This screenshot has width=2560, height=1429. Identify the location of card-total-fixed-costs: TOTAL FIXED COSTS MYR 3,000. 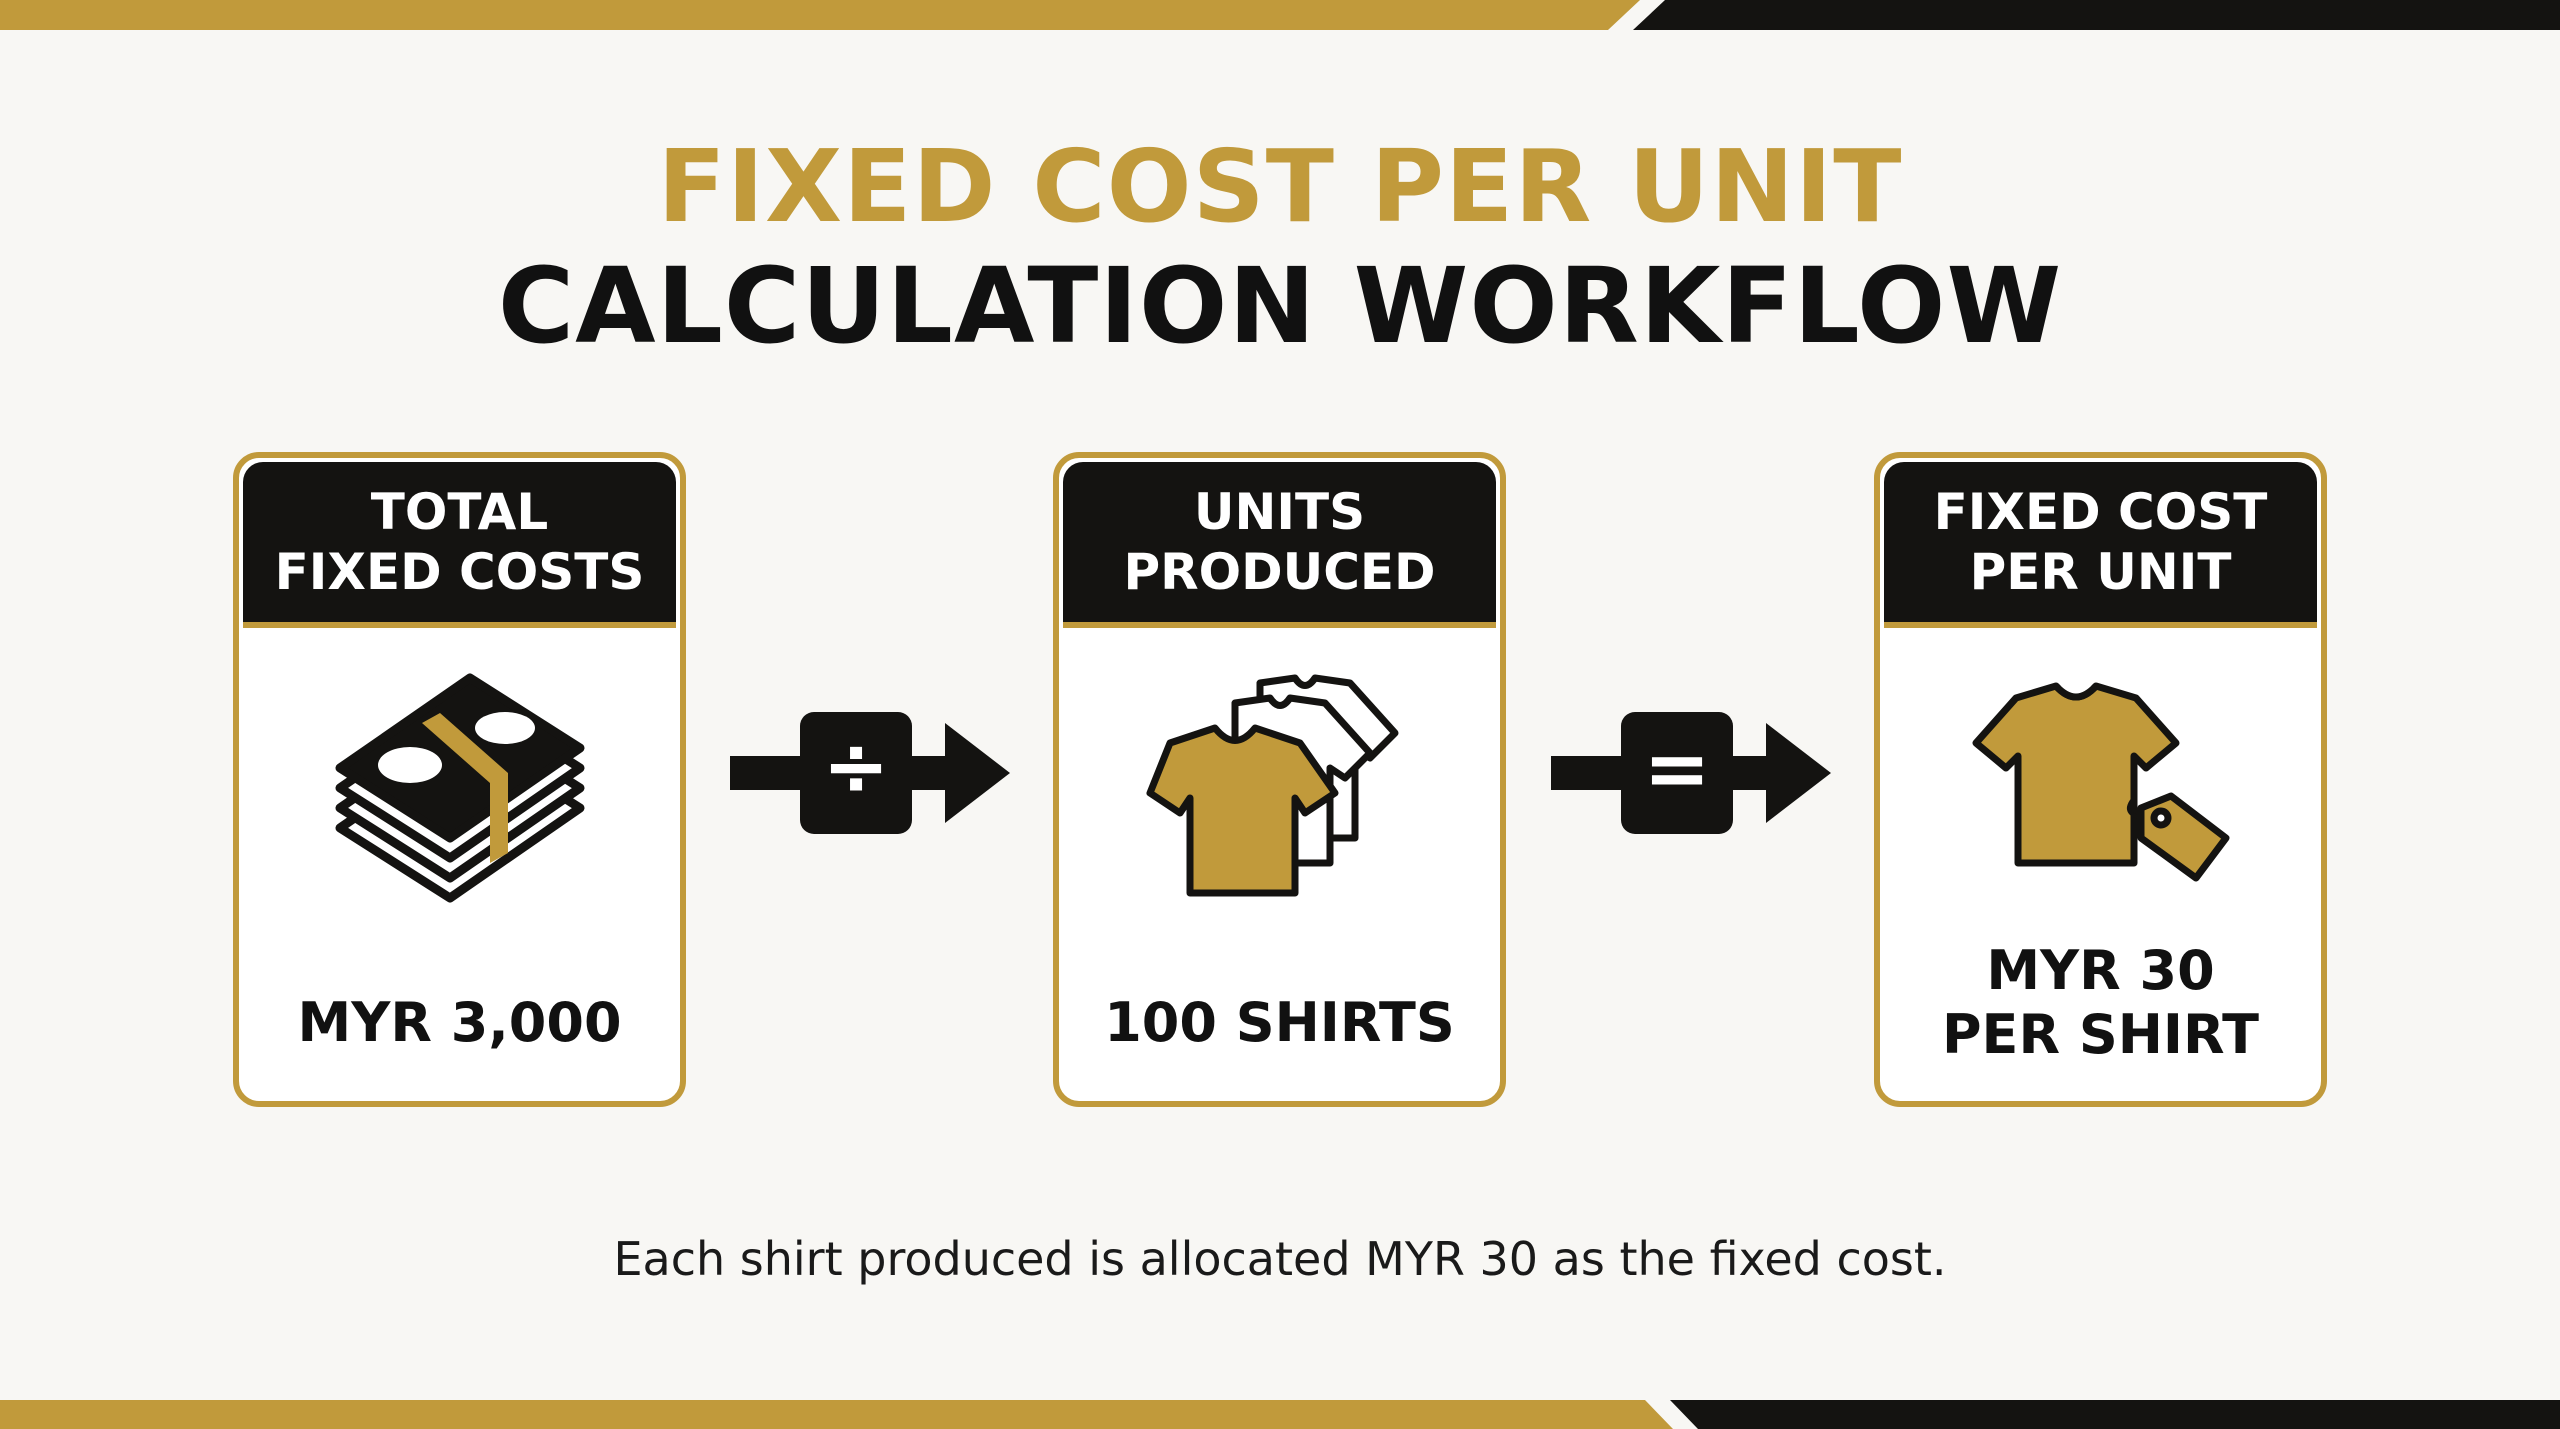
(459, 779).